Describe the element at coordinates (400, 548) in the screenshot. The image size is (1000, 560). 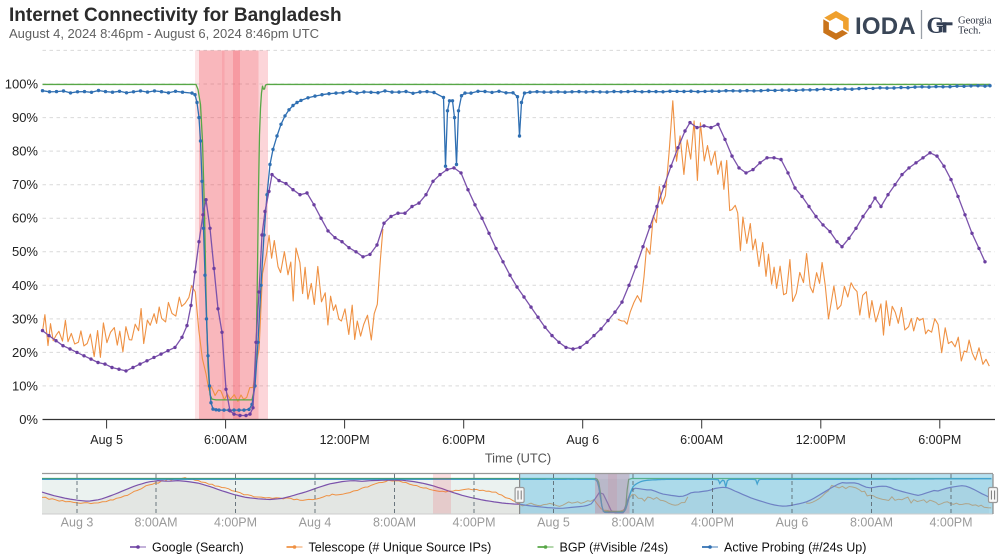
I see `svg-text:Telescope (# Unique Source IPs: Telescope (# Unique Source IPs)` at that location.